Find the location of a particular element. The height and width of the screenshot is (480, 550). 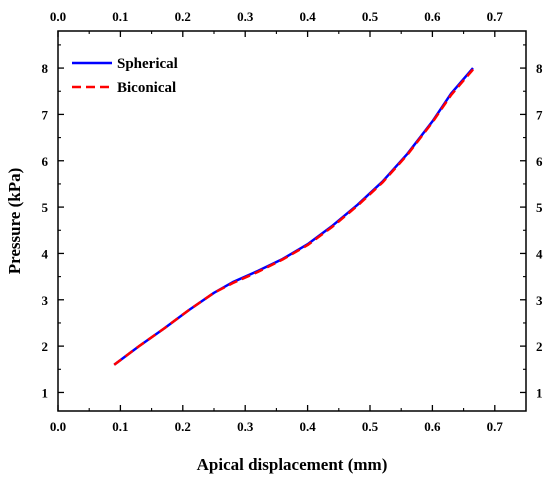

y-tick-label-right: 4 is located at coordinates (539, 253).